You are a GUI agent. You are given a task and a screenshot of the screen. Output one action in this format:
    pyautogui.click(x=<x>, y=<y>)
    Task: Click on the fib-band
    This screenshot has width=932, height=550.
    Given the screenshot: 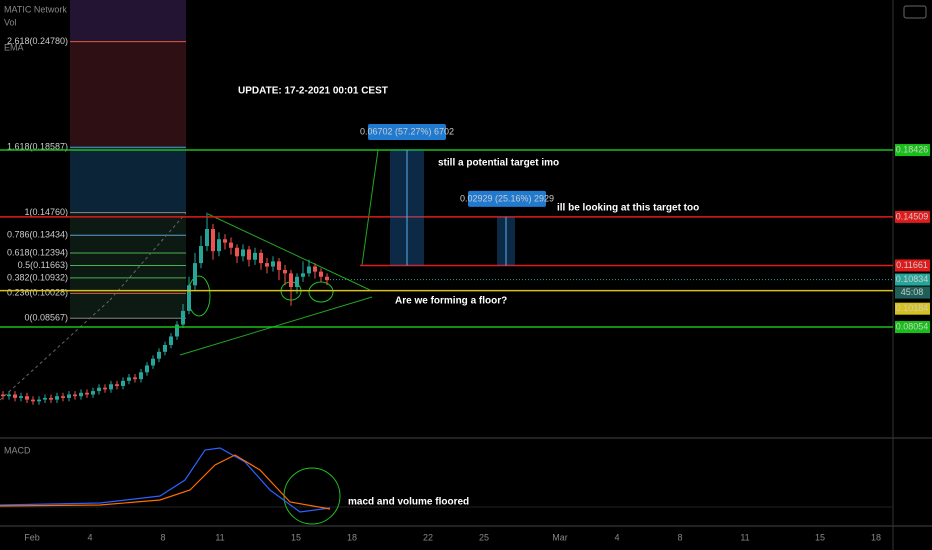 What is the action you would take?
    pyautogui.click(x=128, y=94)
    